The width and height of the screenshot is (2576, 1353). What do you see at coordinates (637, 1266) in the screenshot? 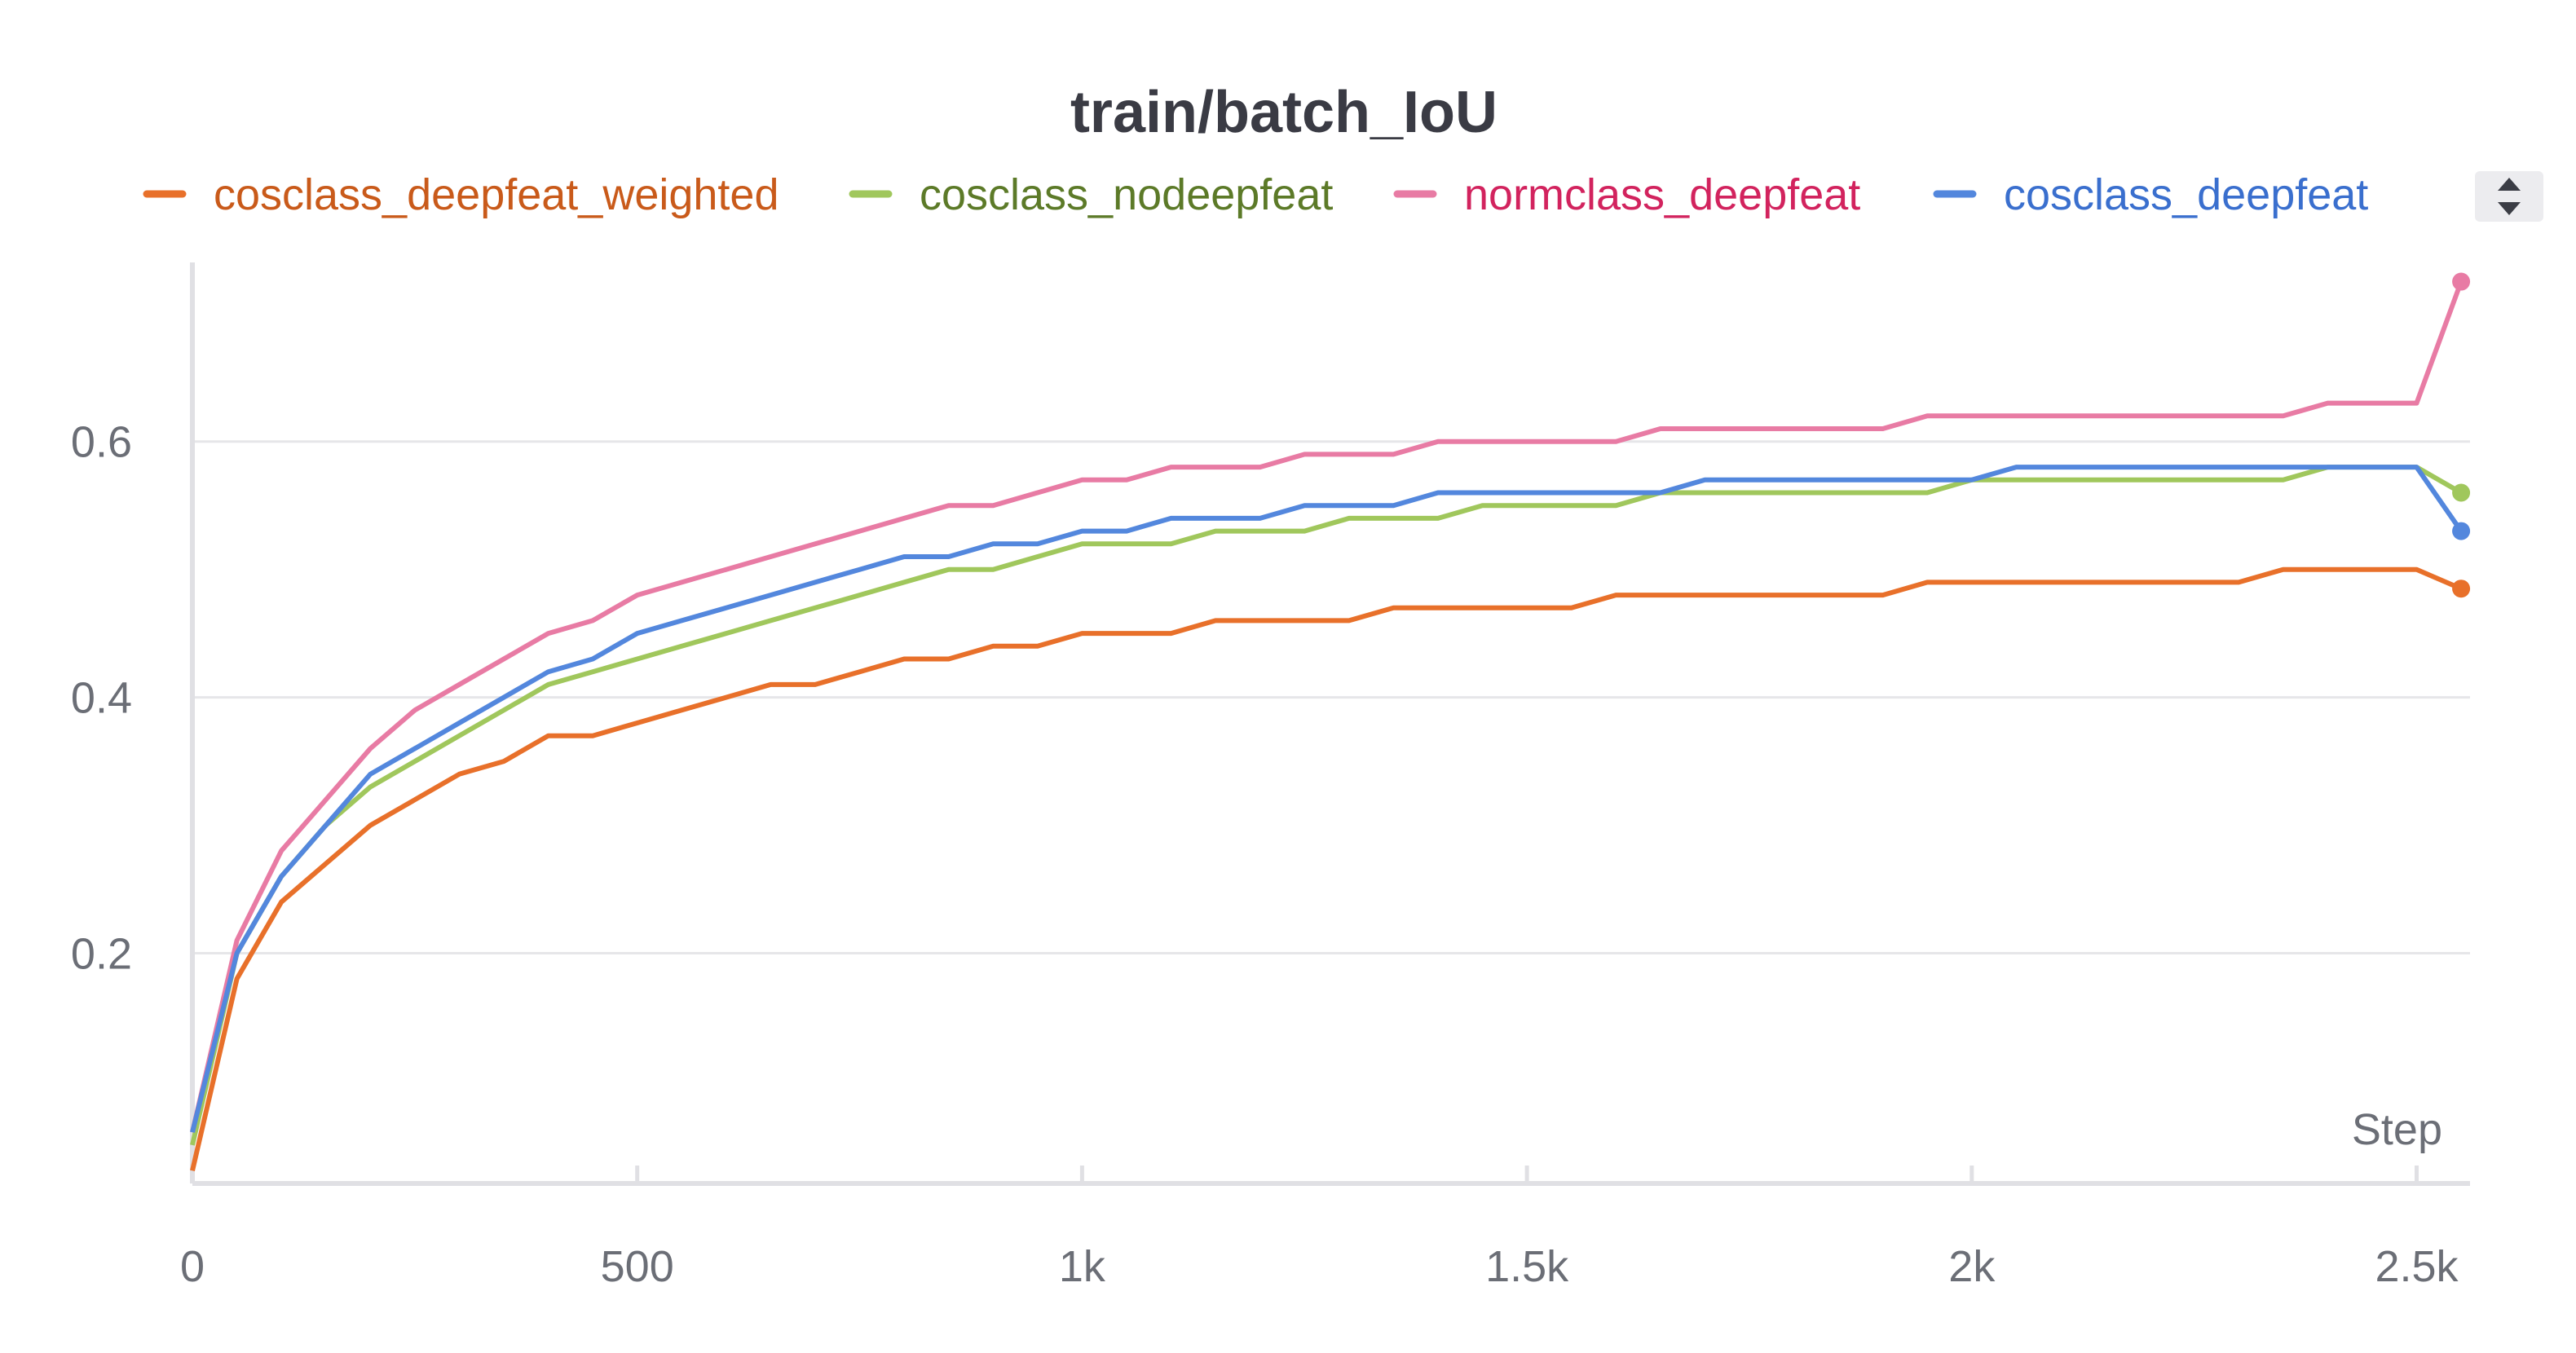
I see `x-tick-label: 500` at bounding box center [637, 1266].